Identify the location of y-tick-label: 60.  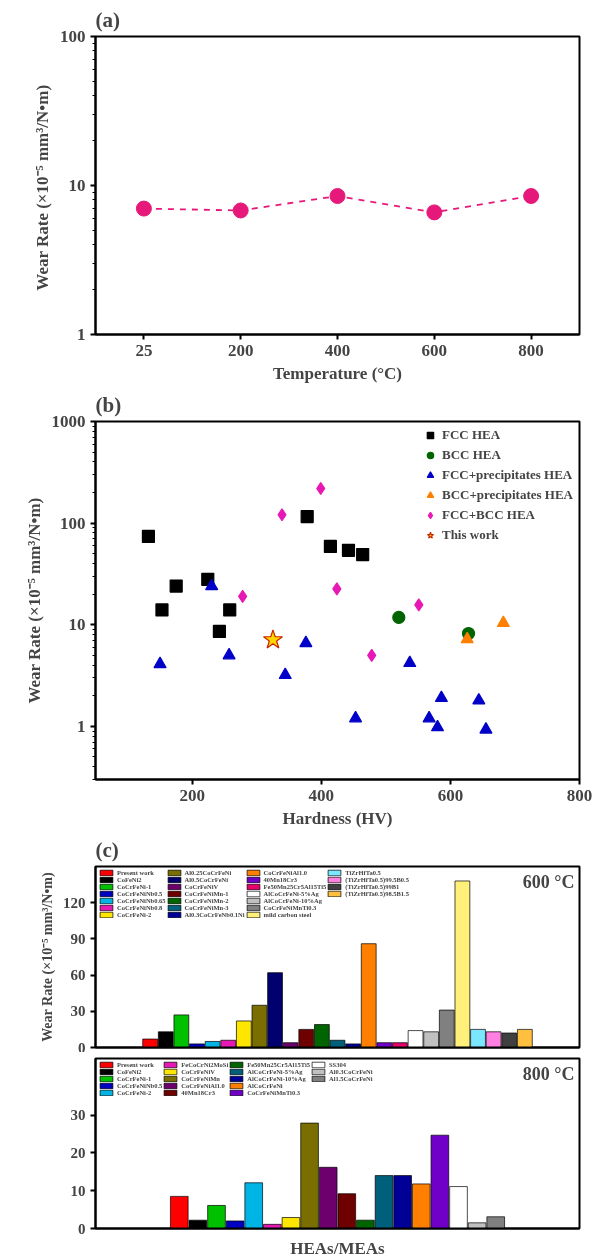
(78, 975).